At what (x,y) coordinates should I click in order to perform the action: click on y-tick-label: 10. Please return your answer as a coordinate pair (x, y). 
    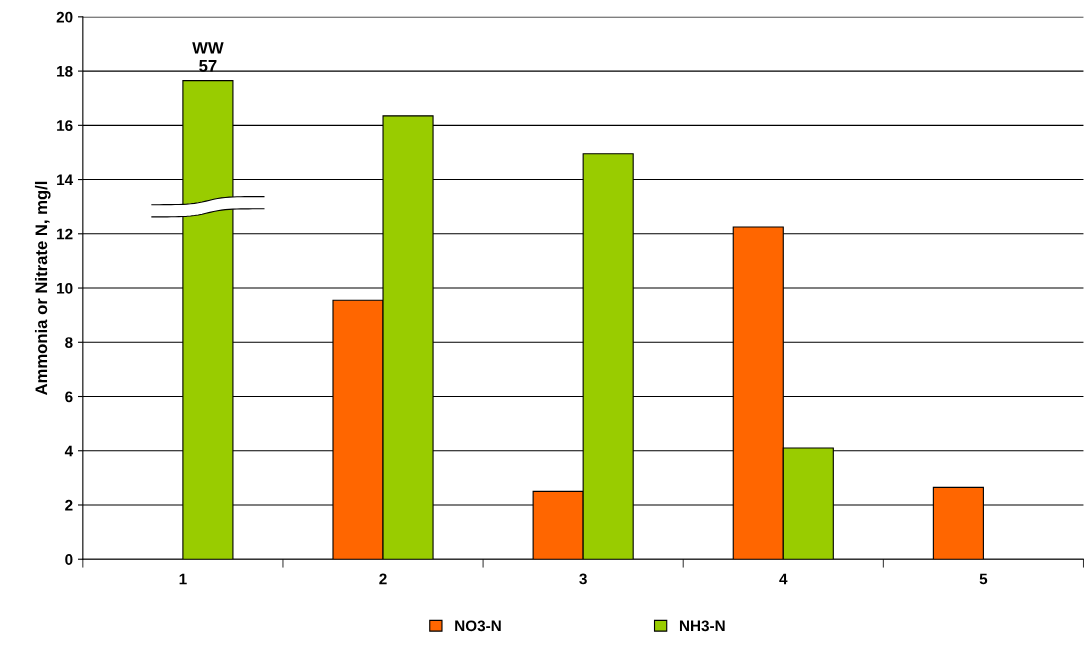
    Looking at the image, I should click on (65, 288).